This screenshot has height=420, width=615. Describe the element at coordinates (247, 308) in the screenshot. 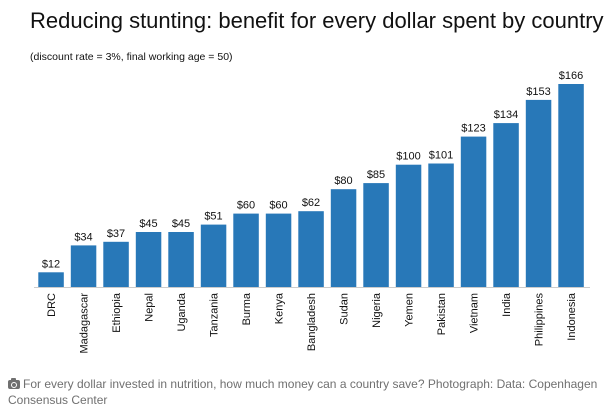

I see `category-label-burma: Burma` at that location.